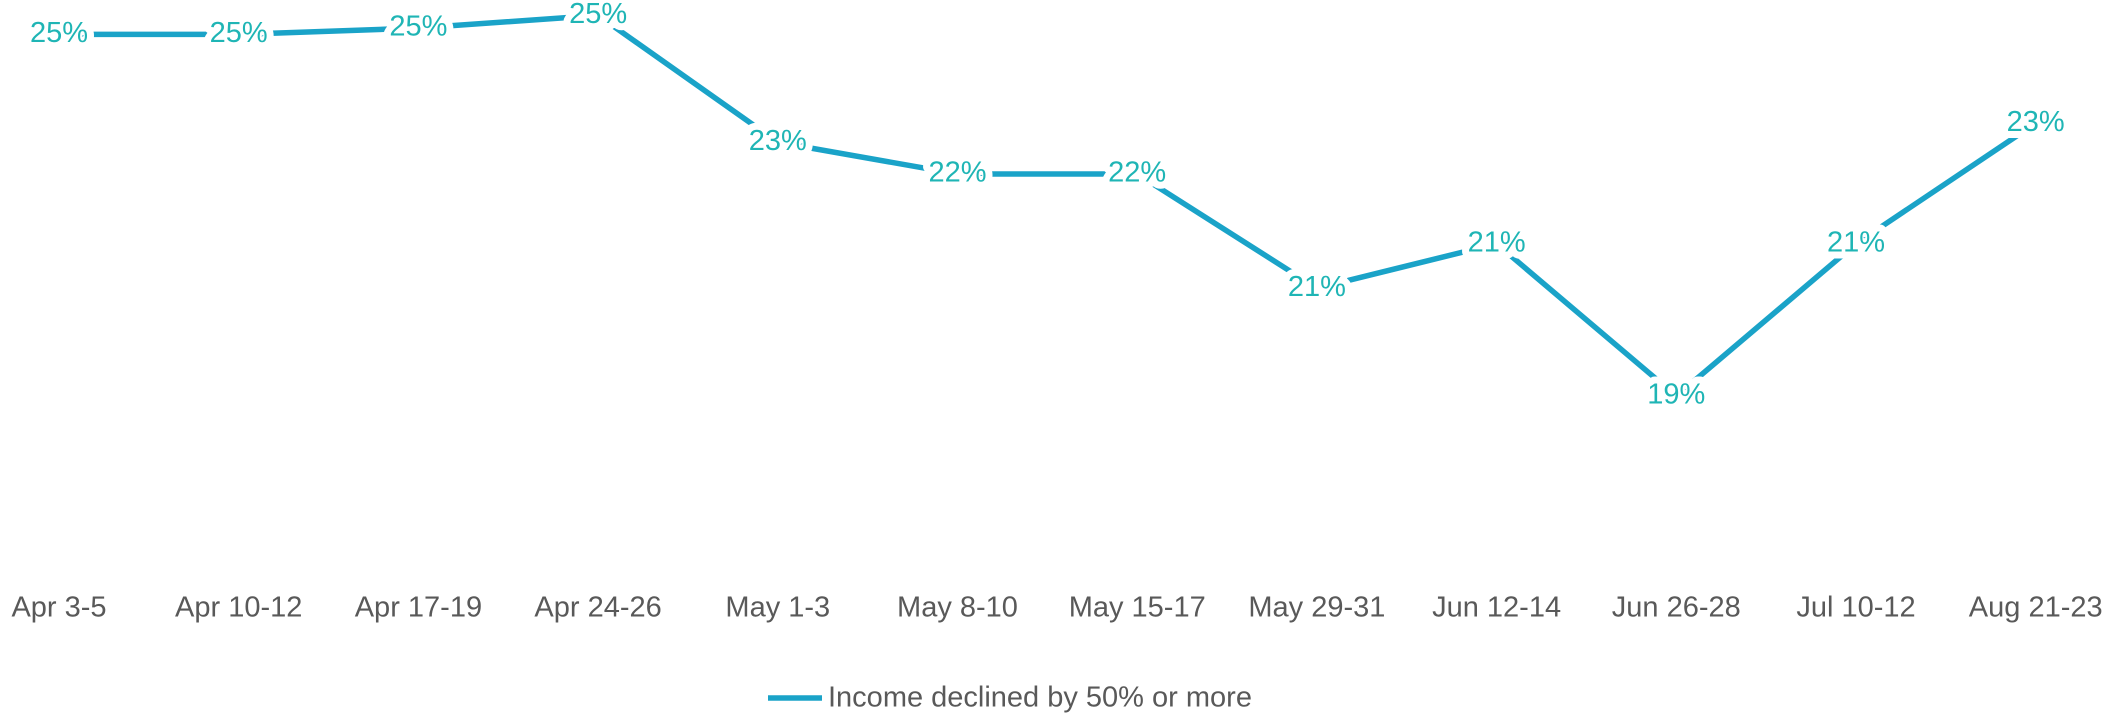  What do you see at coordinates (1137, 608) in the screenshot?
I see `x-tick-label: May 15-17` at bounding box center [1137, 608].